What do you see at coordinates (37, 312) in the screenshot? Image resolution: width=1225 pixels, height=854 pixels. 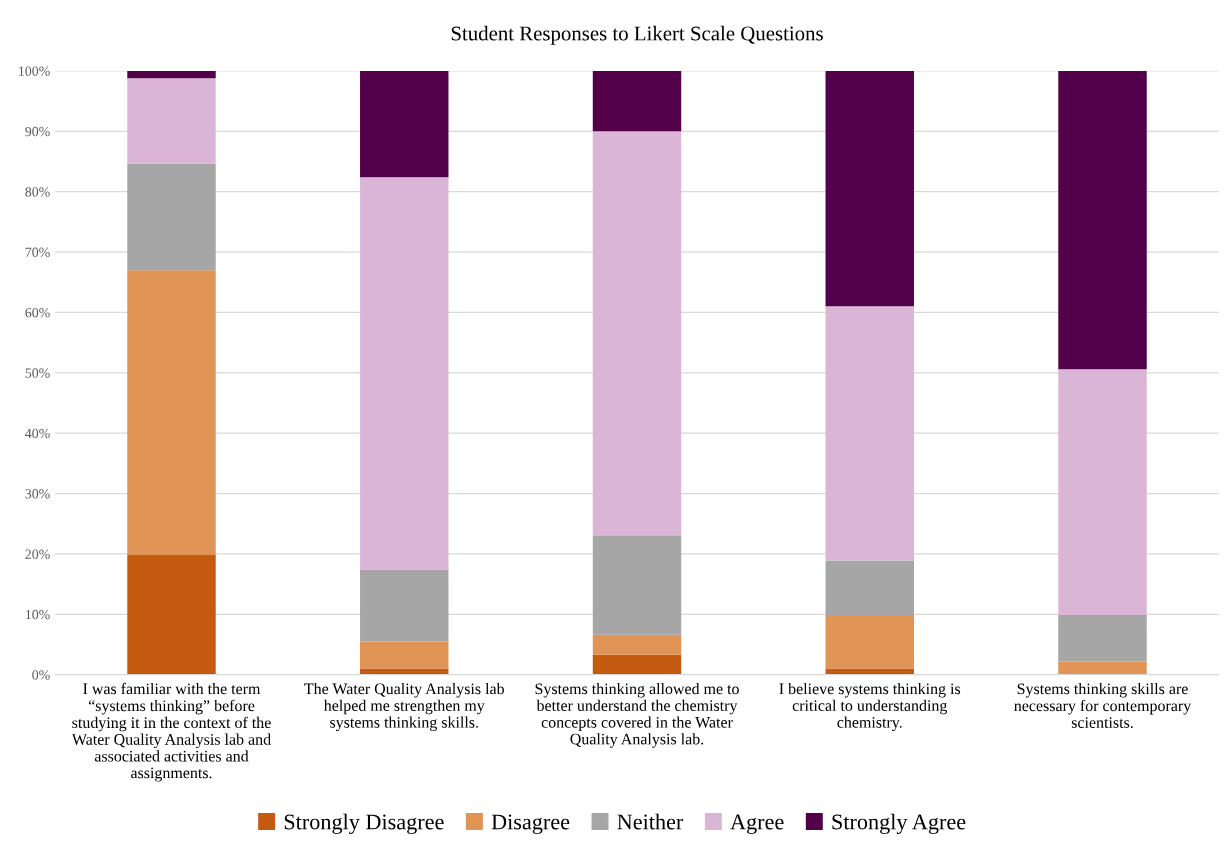 I see `y-tick-label: 60%` at bounding box center [37, 312].